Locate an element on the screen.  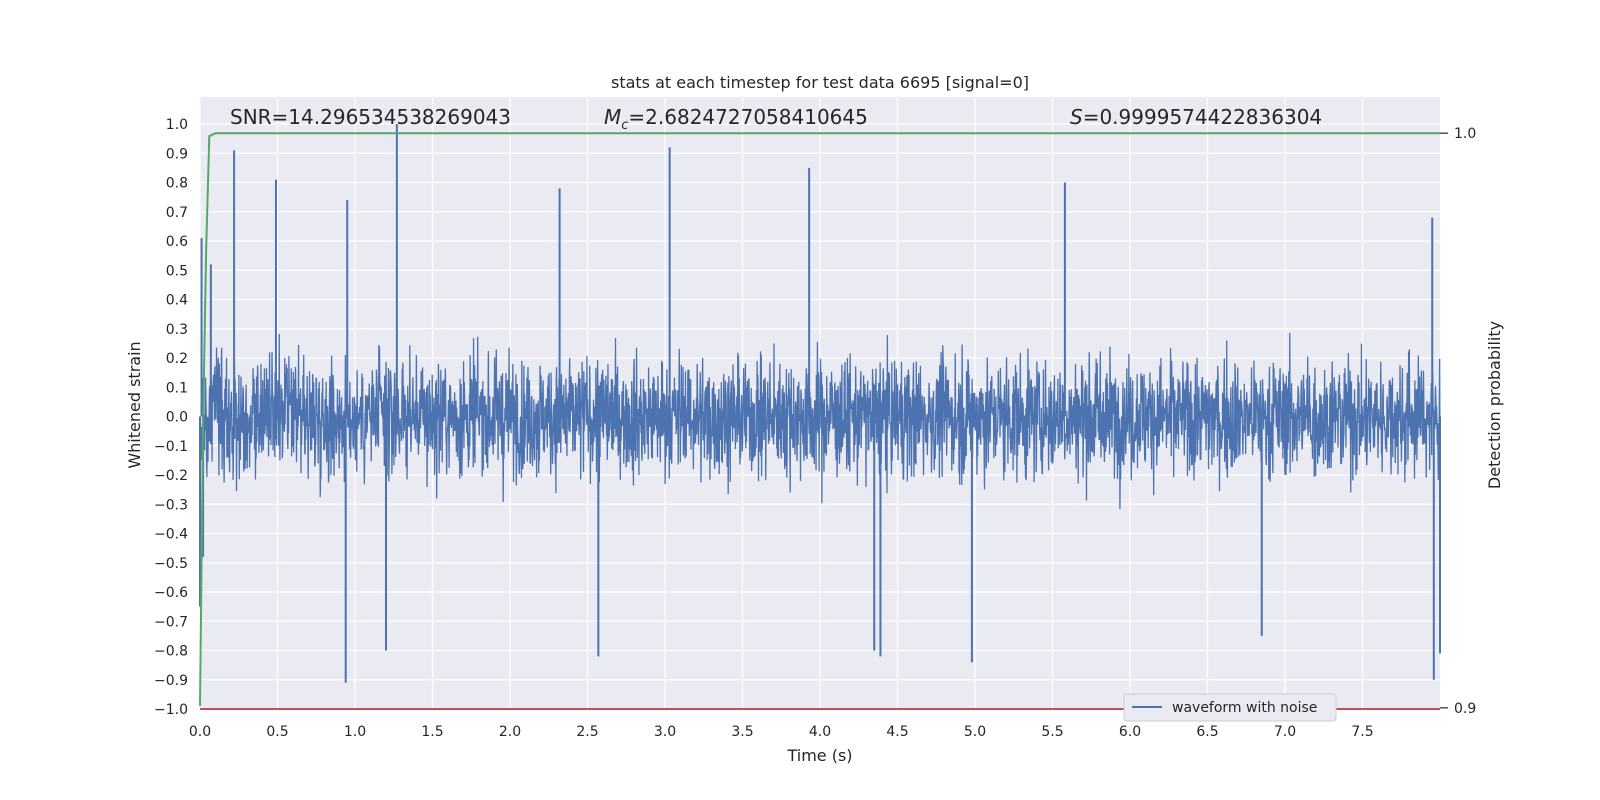
y-tick-label: −0.4 is located at coordinates (171, 535).